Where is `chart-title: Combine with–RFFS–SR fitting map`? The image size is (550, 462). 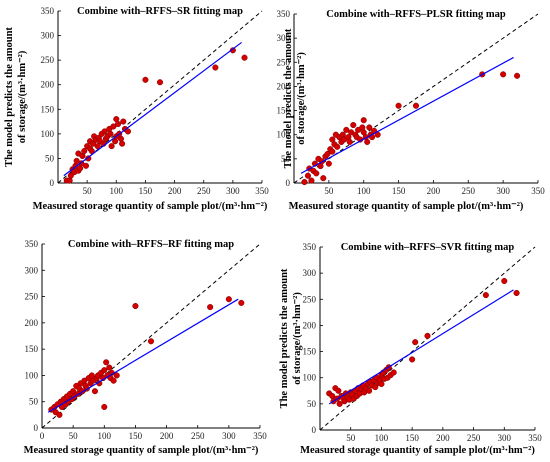 chart-title: Combine with–RFFS–SR fitting map is located at coordinates (160, 11).